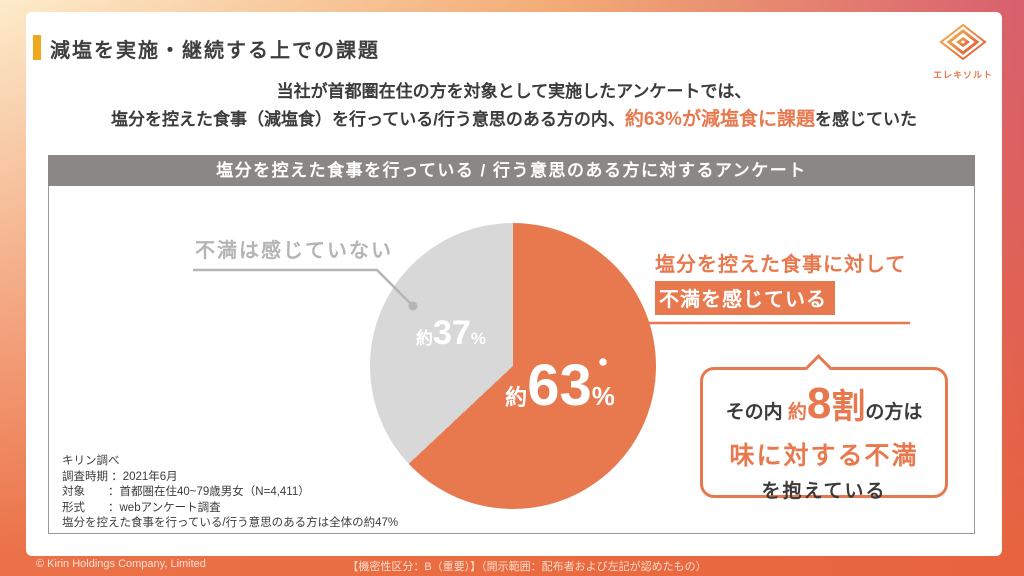 Image resolution: width=1024 pixels, height=576 pixels. I want to click on callout-line-2: 味に対する不満, so click(824, 456).